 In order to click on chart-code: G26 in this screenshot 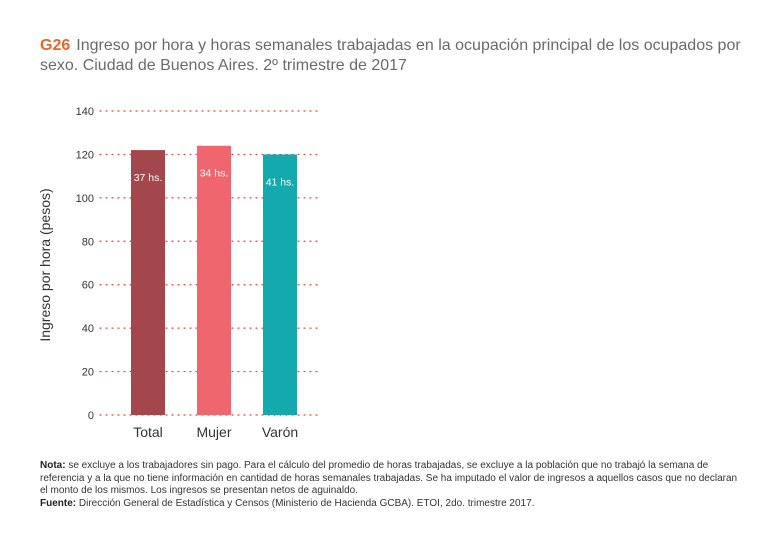, I will do `click(55, 45)`.